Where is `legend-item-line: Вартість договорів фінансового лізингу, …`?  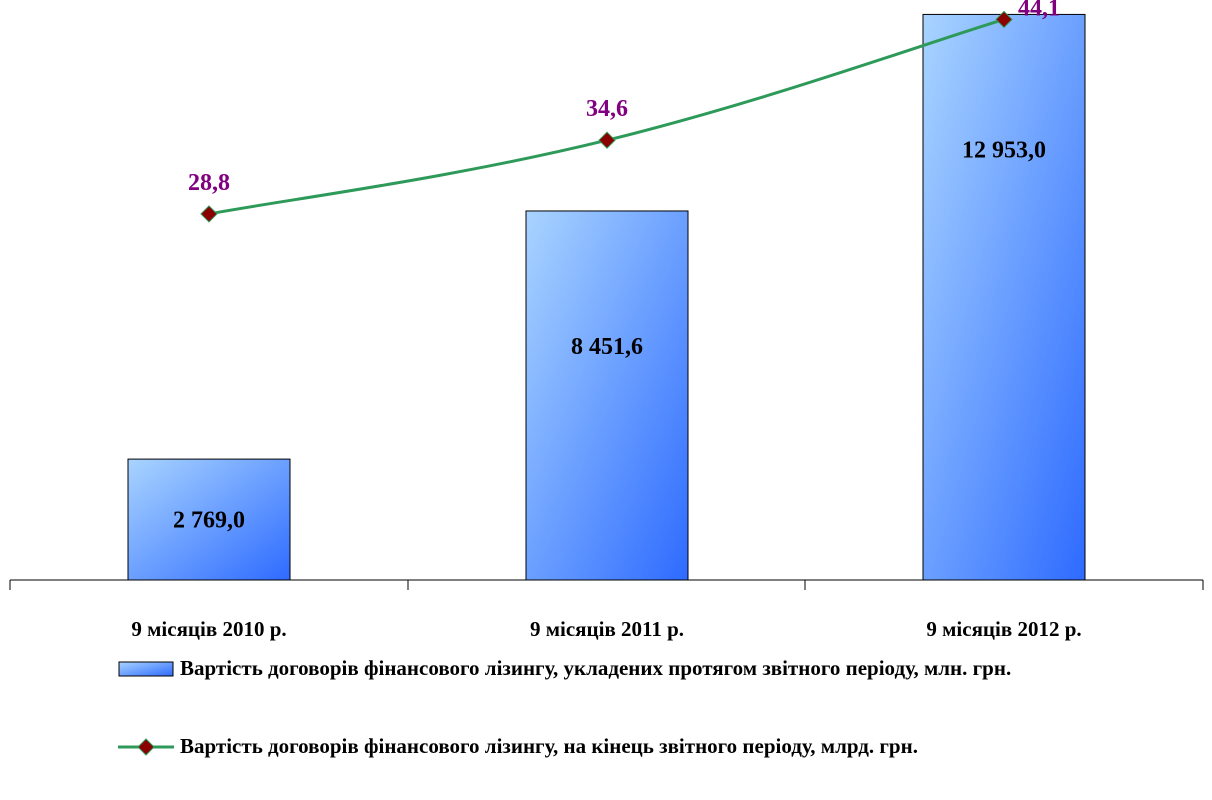 legend-item-line: Вартість договорів фінансового лізингу, … is located at coordinates (599, 746).